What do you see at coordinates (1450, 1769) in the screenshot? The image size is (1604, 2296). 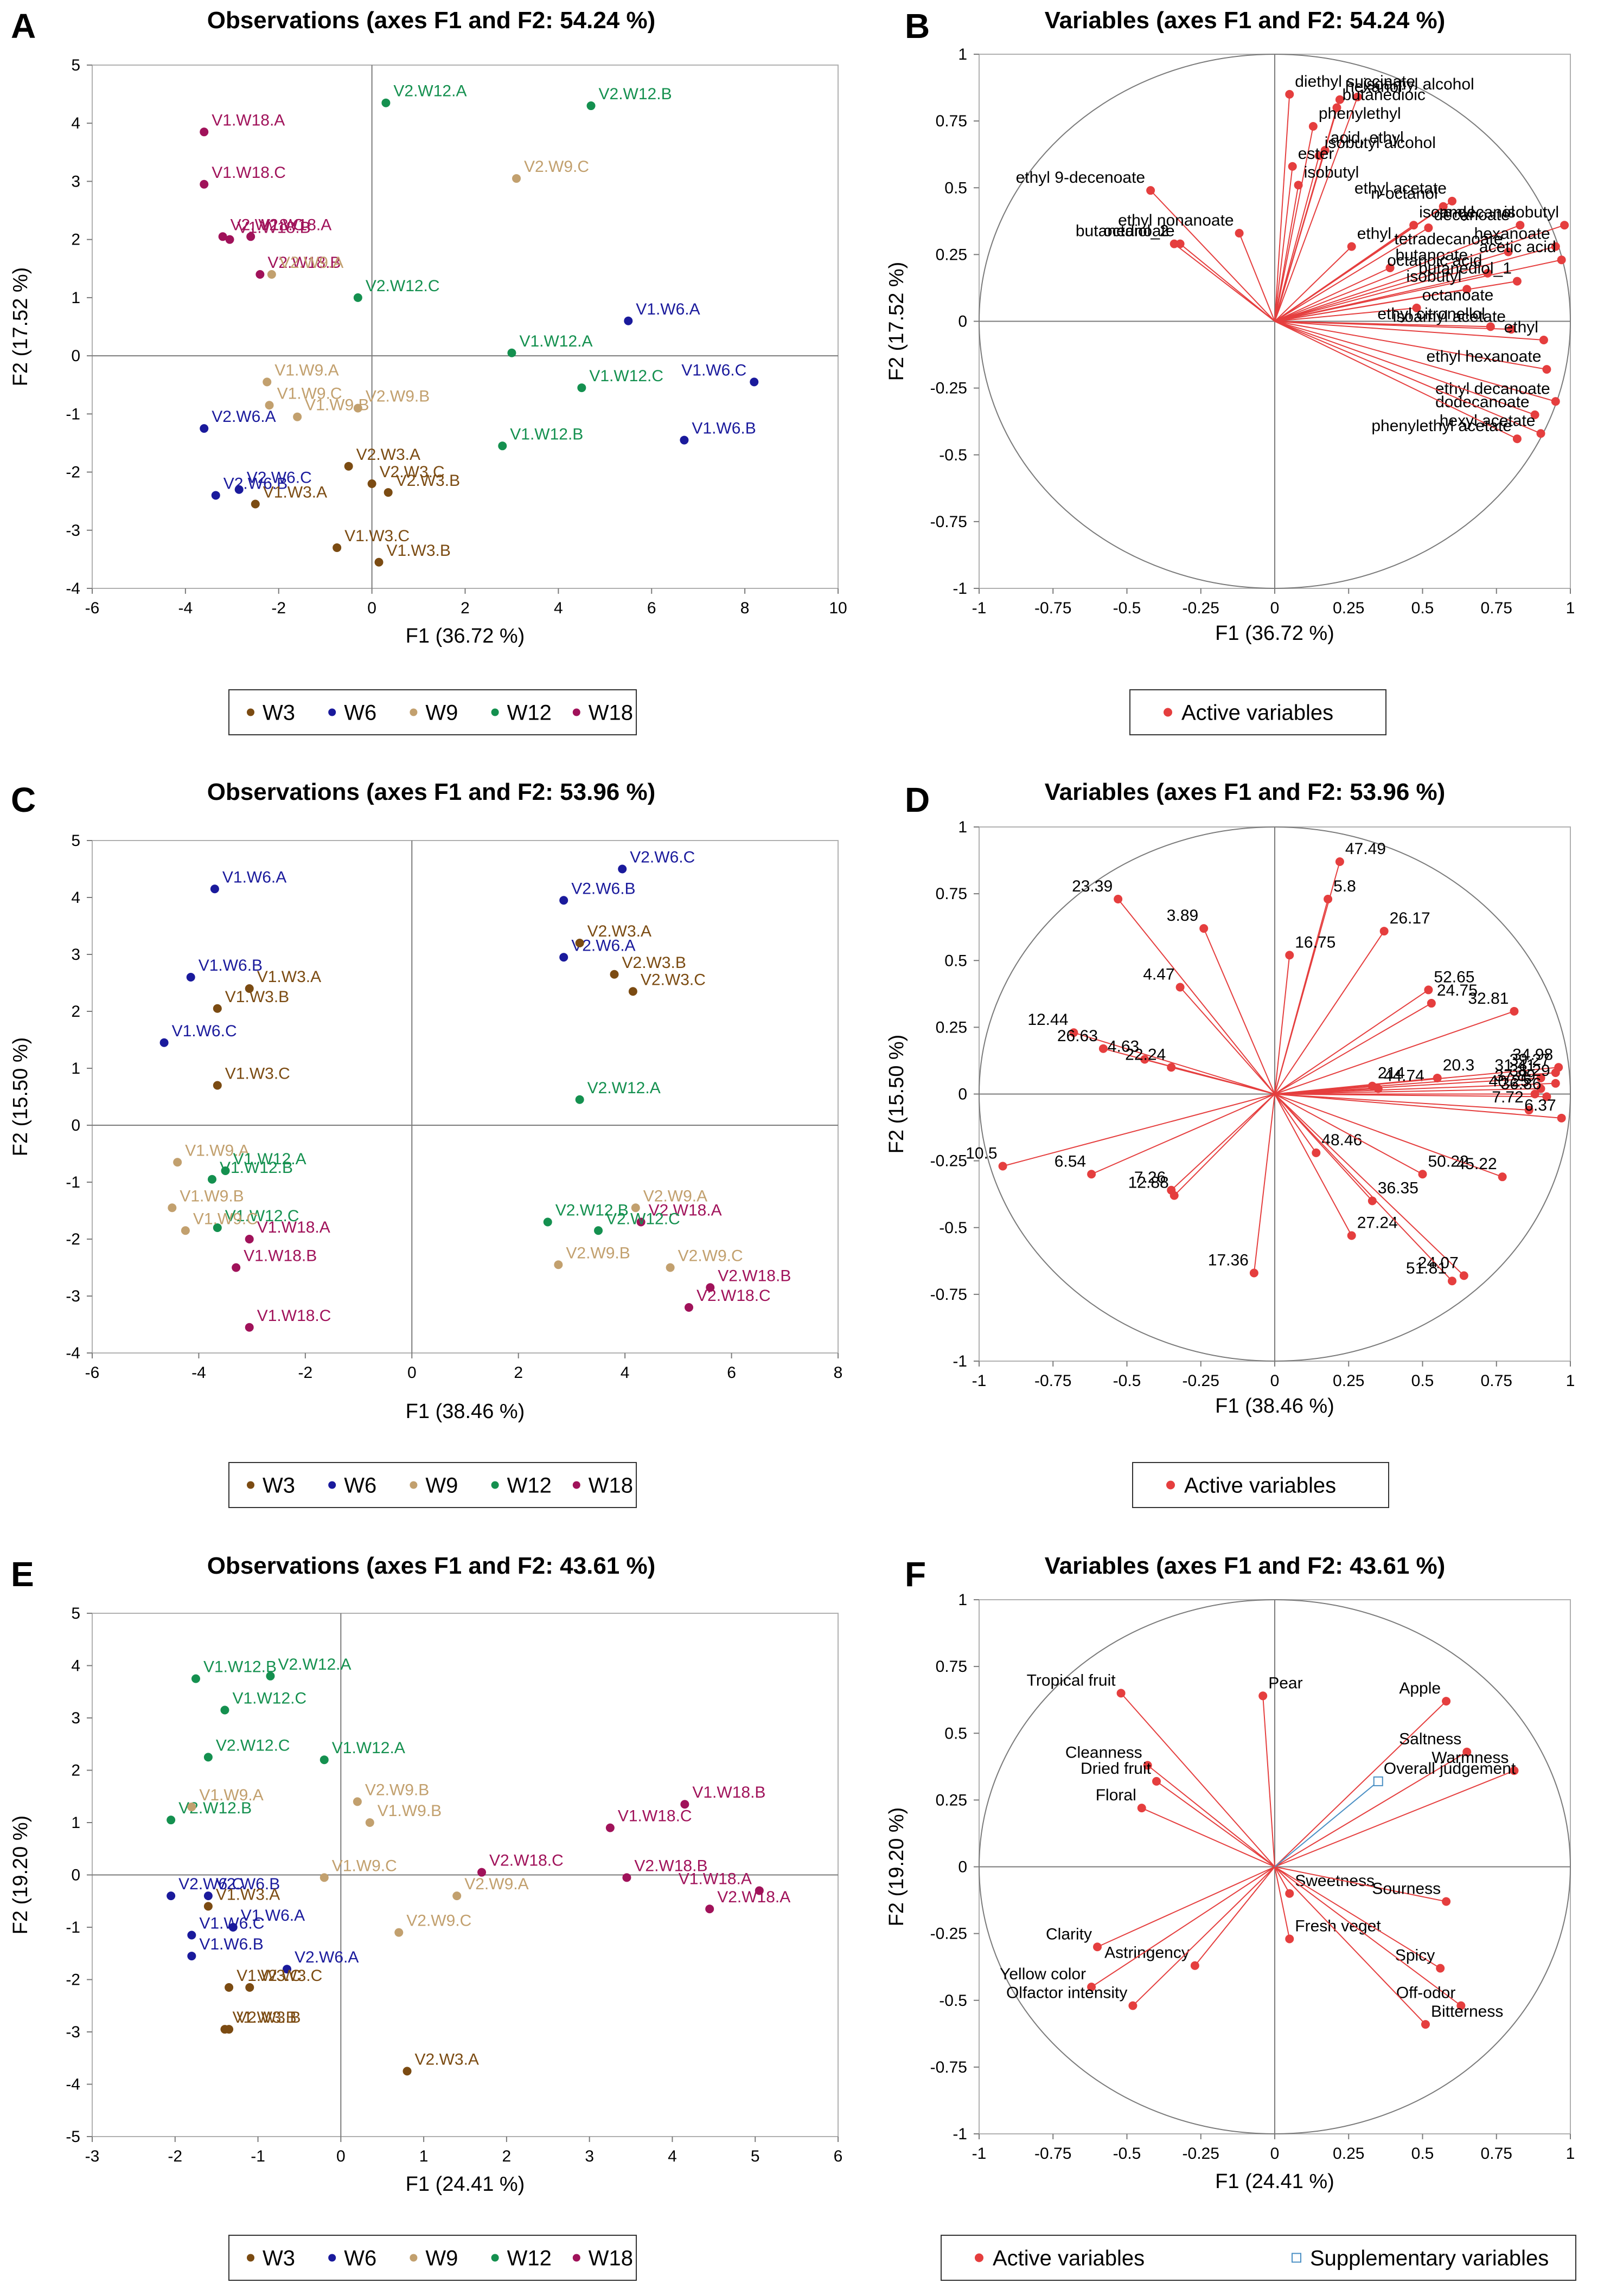 I see `variable-label: Overall judgement` at bounding box center [1450, 1769].